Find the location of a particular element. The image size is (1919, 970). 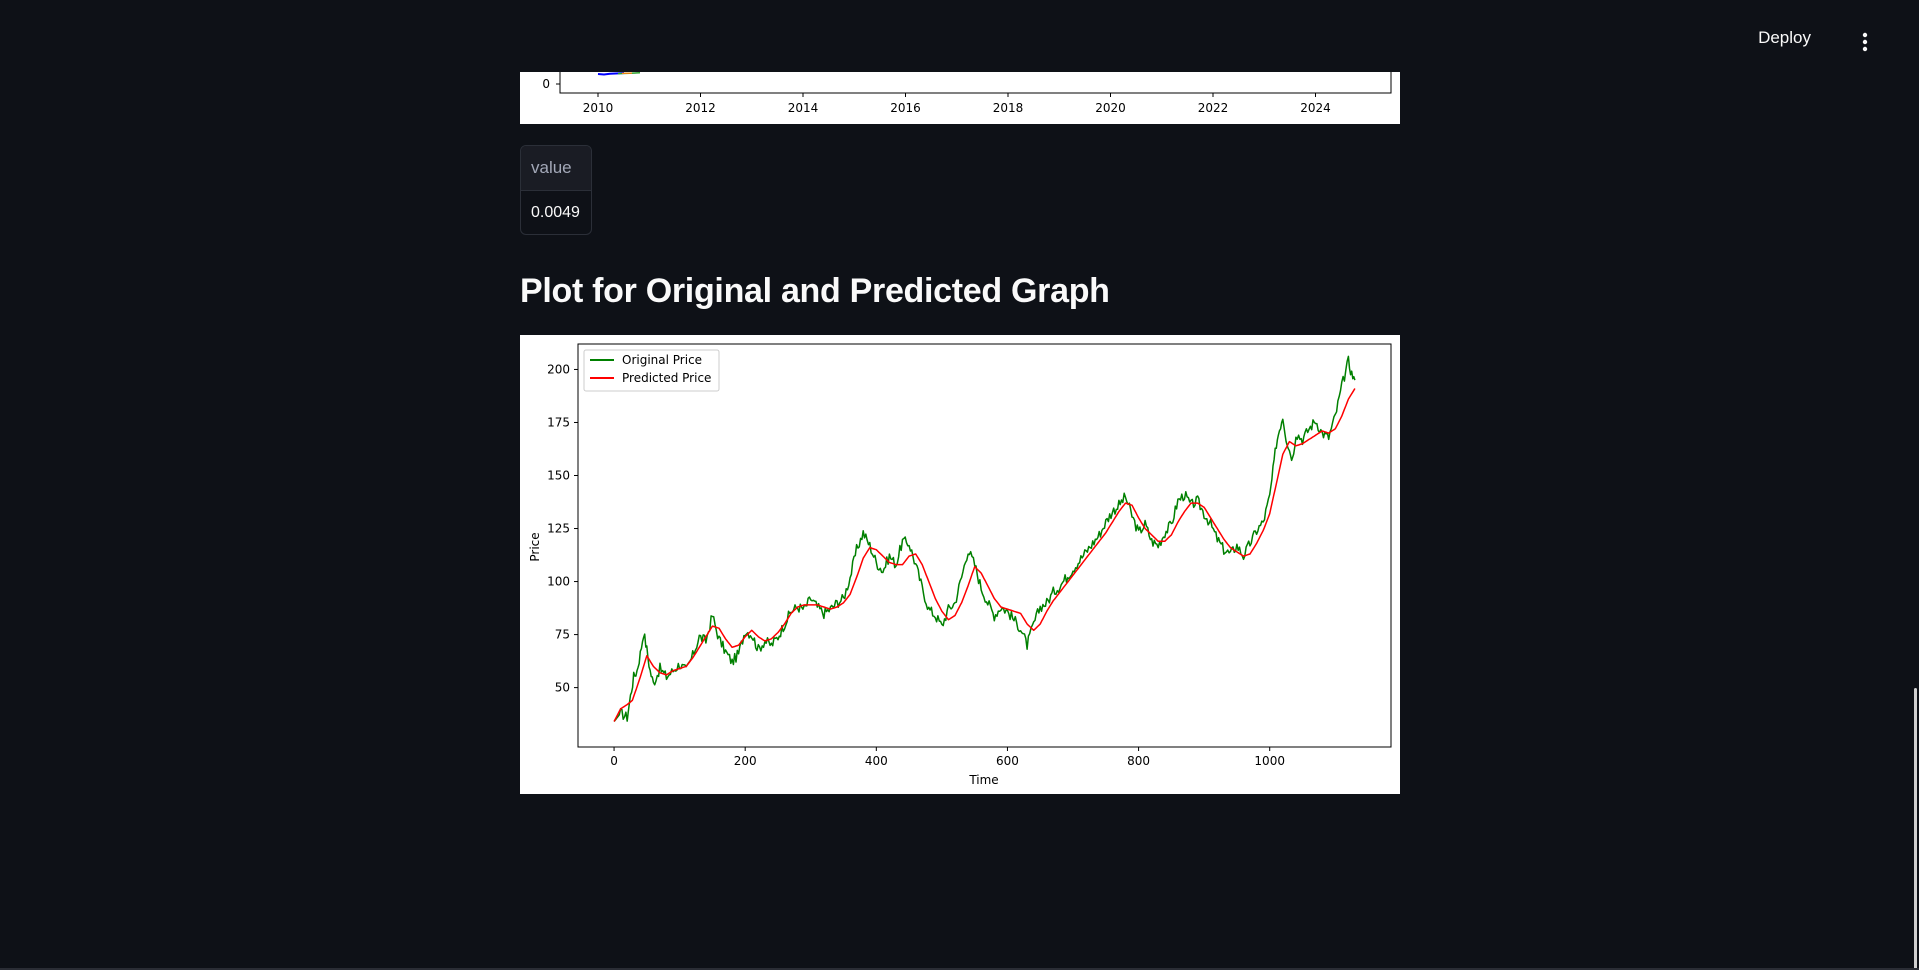

legend-label-original: Original Price is located at coordinates (662, 360).